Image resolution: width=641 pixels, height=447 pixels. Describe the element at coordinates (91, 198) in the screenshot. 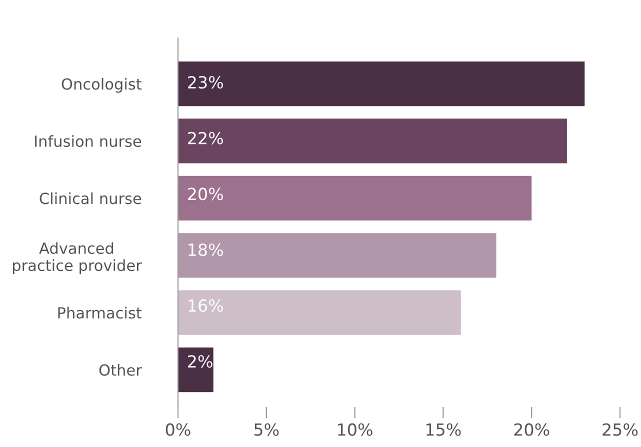

I see `y-tick-label: Clinical nurse` at that location.